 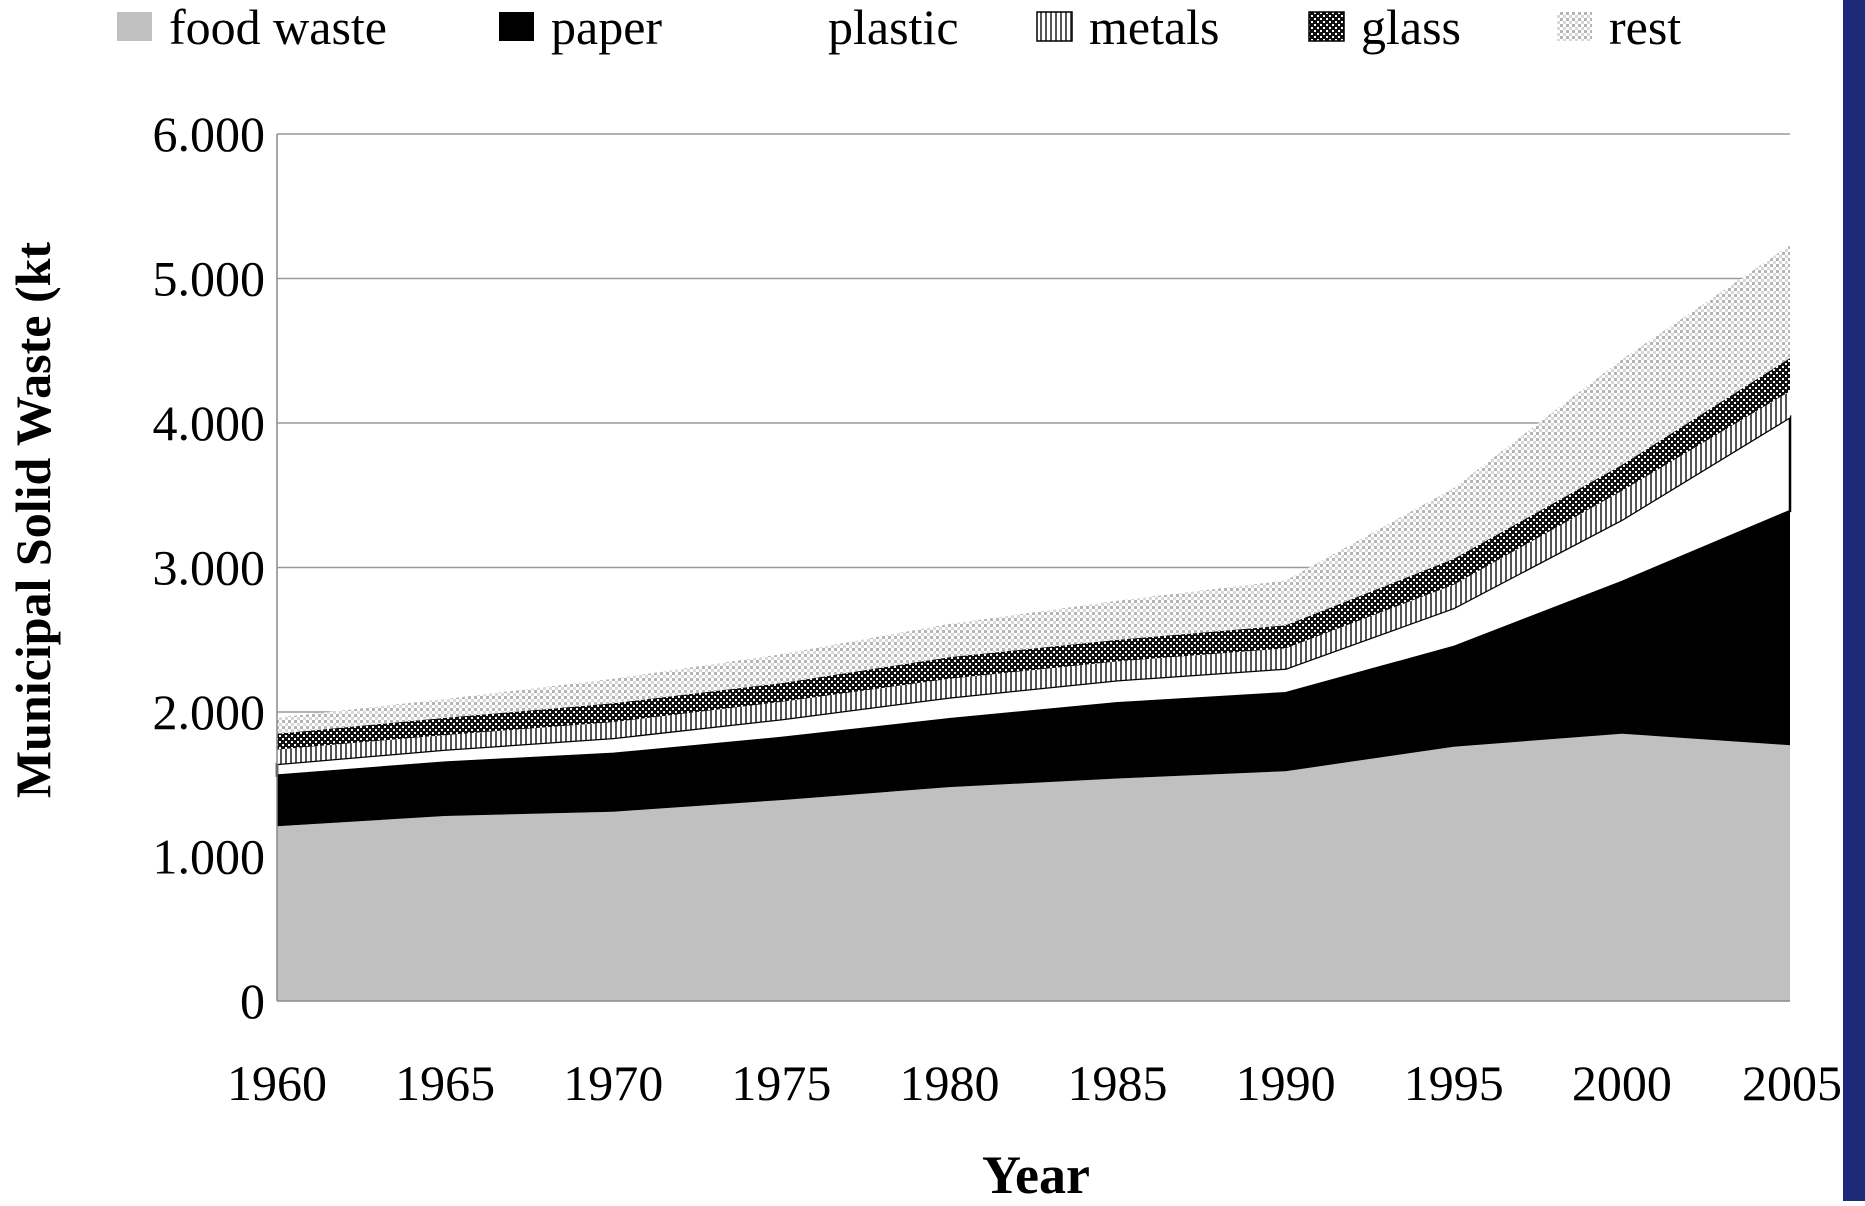 What do you see at coordinates (252, 1001) in the screenshot?
I see `y-tick-label-0: 0` at bounding box center [252, 1001].